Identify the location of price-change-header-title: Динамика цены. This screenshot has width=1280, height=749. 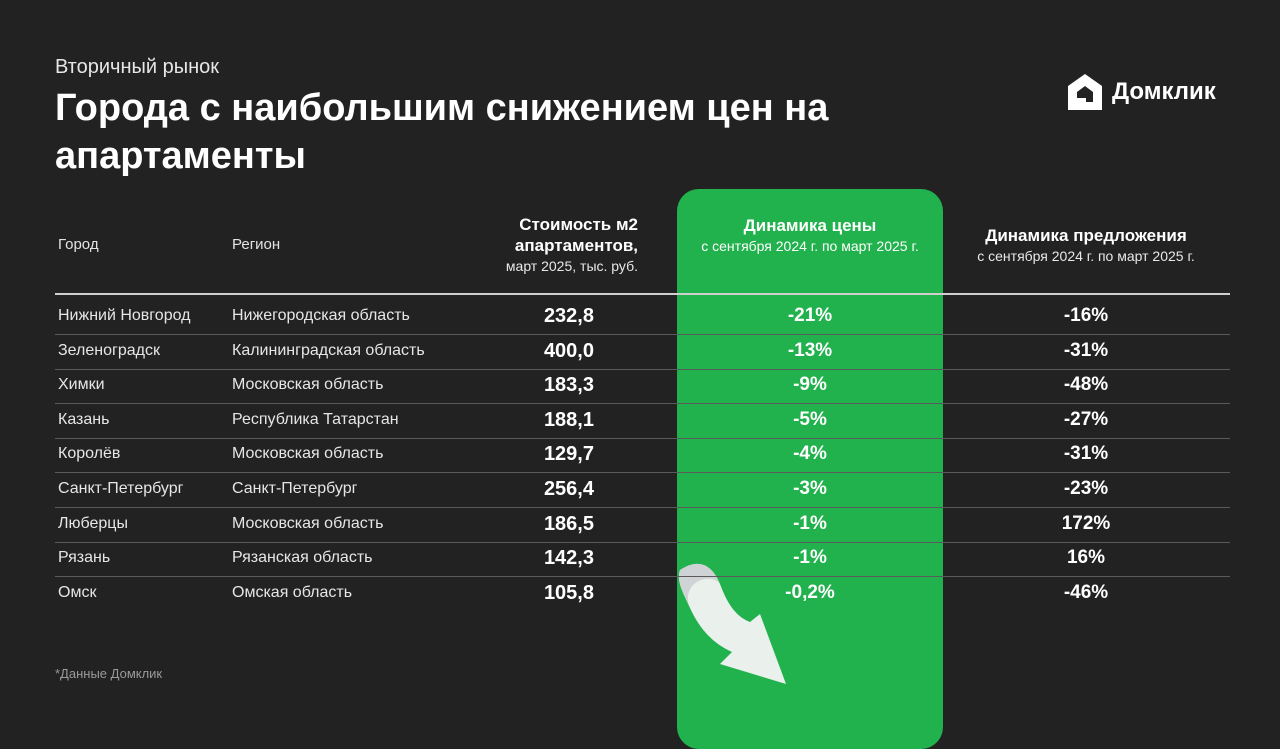
(810, 225).